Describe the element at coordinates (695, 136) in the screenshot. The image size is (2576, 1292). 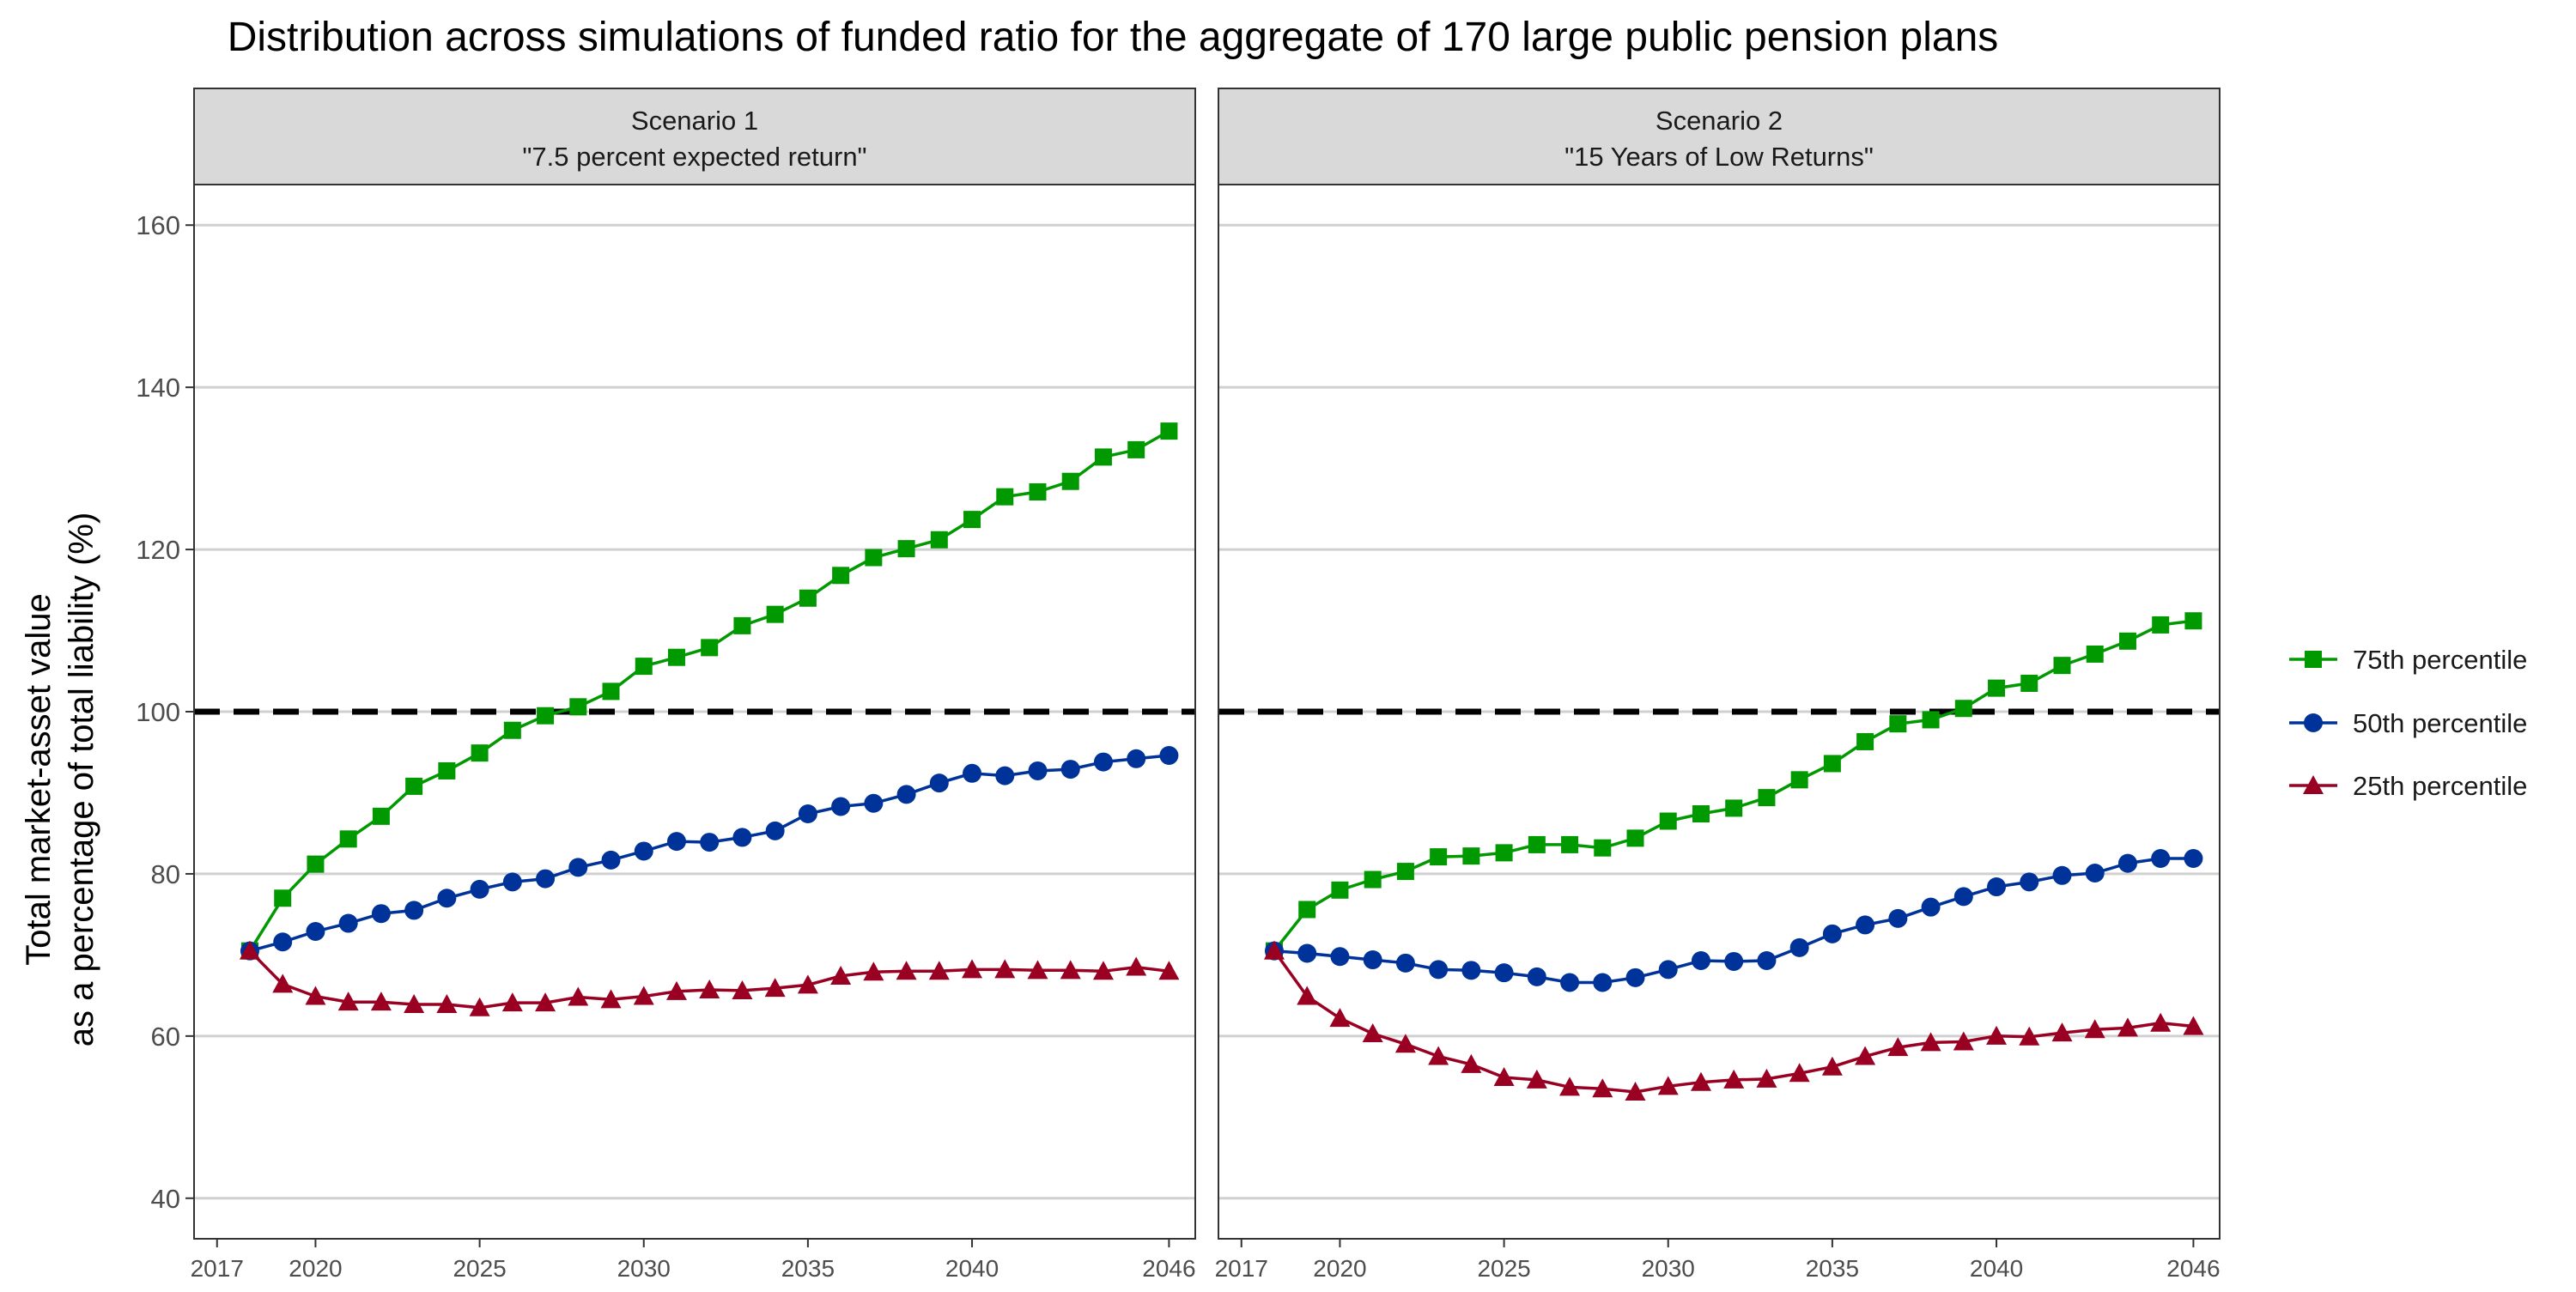
I see `panel-strip` at that location.